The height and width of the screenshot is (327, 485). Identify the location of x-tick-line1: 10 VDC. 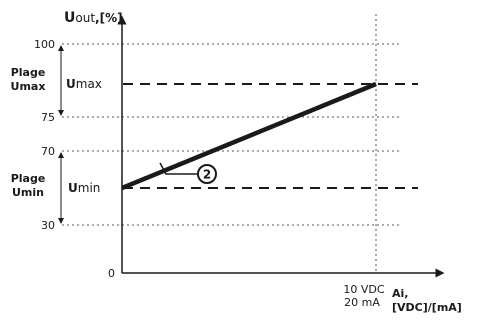
(363, 289).